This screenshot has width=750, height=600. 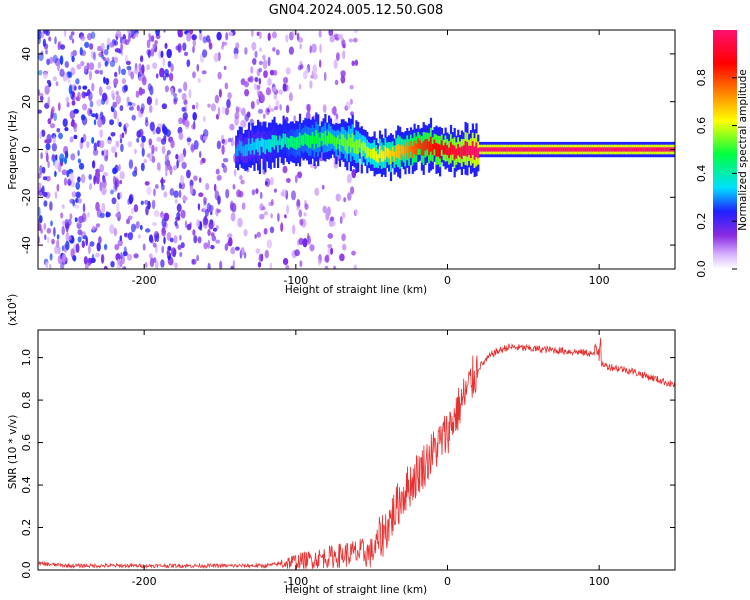 I want to click on heatmap-y-tick-label: -40, so click(x=26, y=245).